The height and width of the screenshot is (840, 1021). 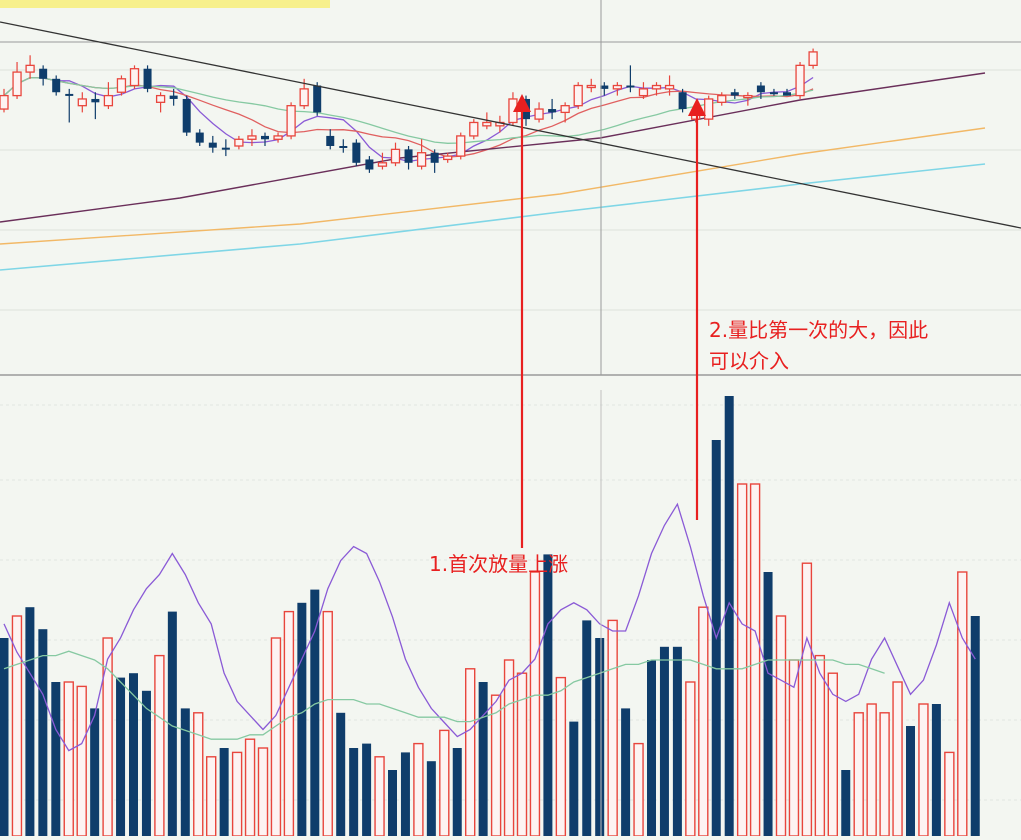 What do you see at coordinates (444, 695) in the screenshot?
I see `volume-ma10-line` at bounding box center [444, 695].